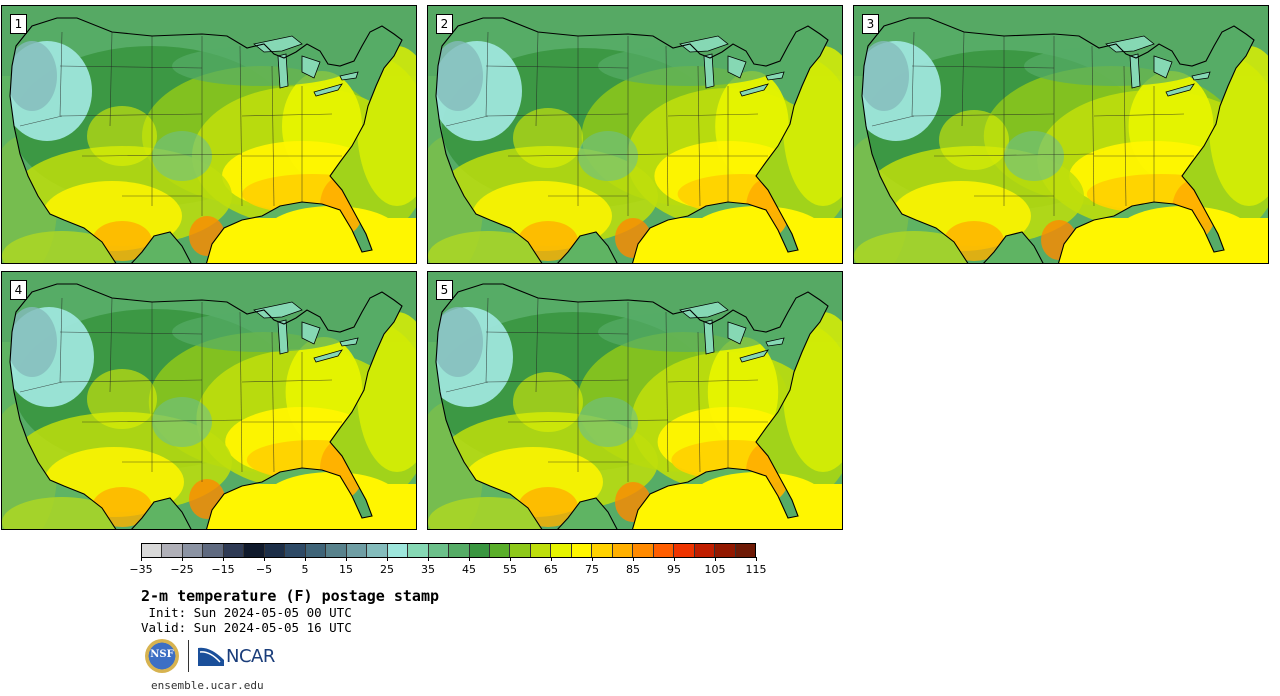  Describe the element at coordinates (246, 612) in the screenshot. I see `init-time: Init: Sun 2024-05-05 00 UTC` at that location.